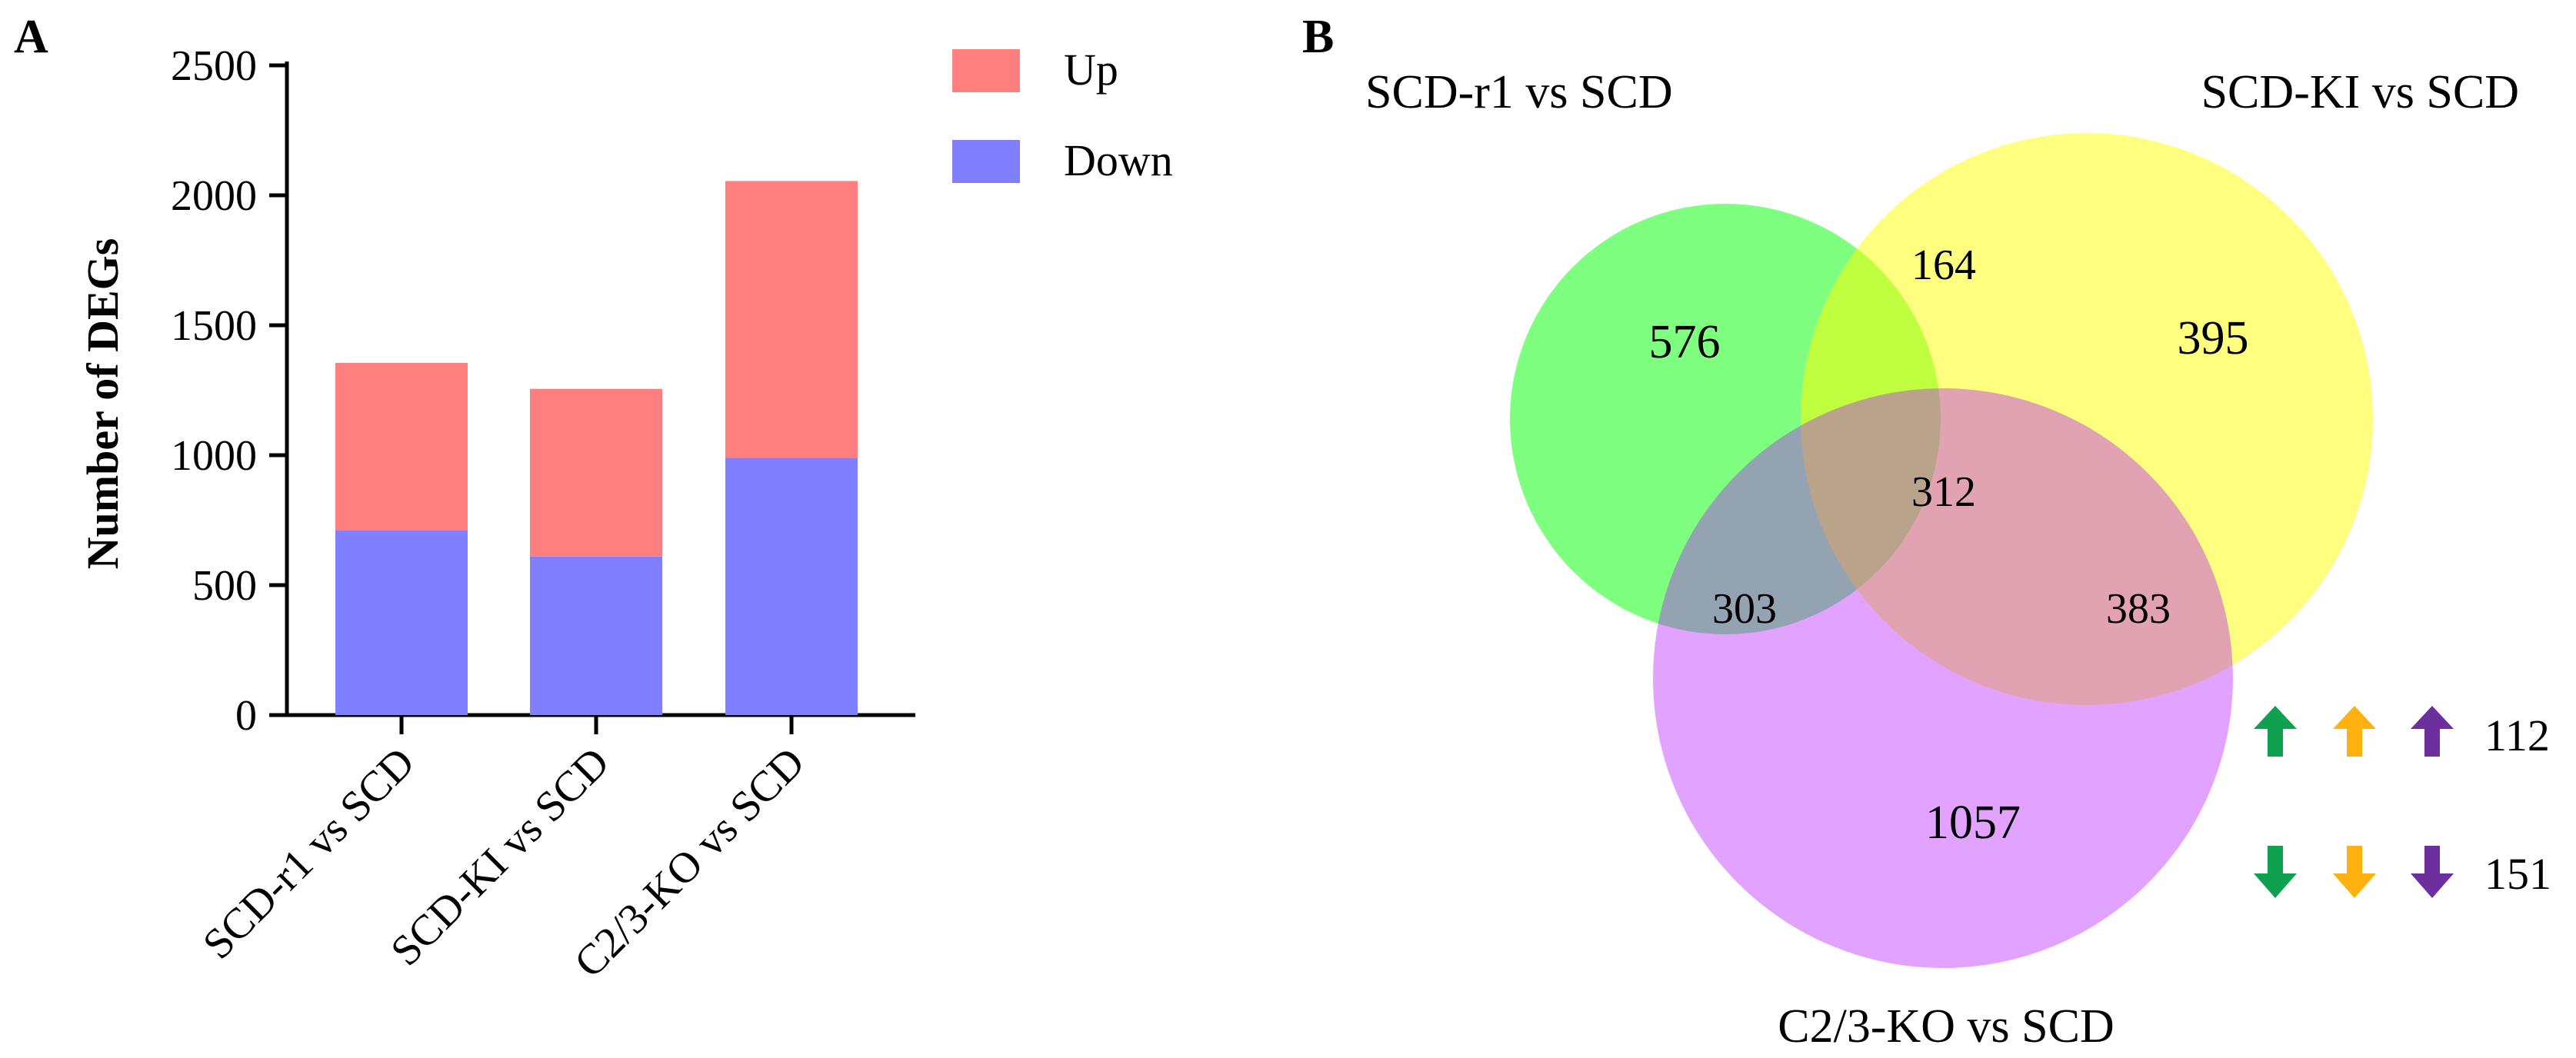 The width and height of the screenshot is (2576, 1058). I want to click on legend: Up Down, so click(1062, 115).